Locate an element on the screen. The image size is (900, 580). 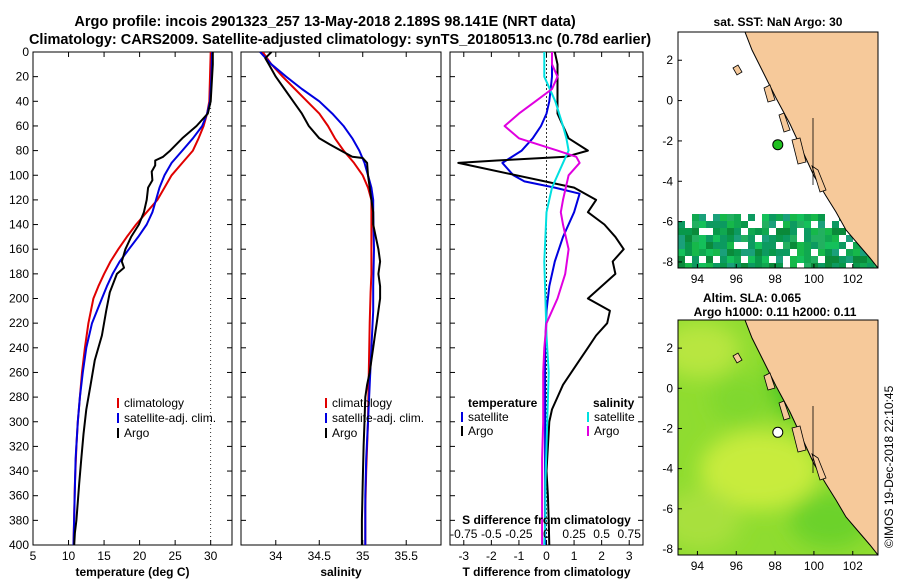
sst-map-title: sat. SST: NaN Argo: 30 is located at coordinates (778, 22).